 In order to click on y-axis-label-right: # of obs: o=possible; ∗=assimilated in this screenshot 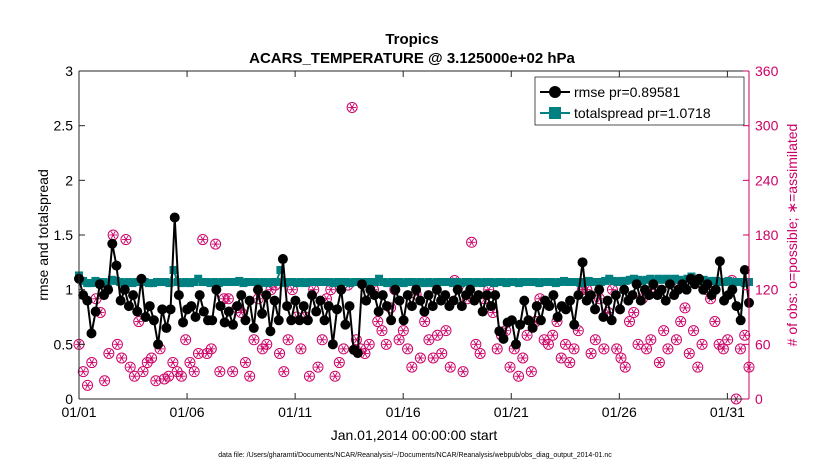, I will do `click(792, 235)`.